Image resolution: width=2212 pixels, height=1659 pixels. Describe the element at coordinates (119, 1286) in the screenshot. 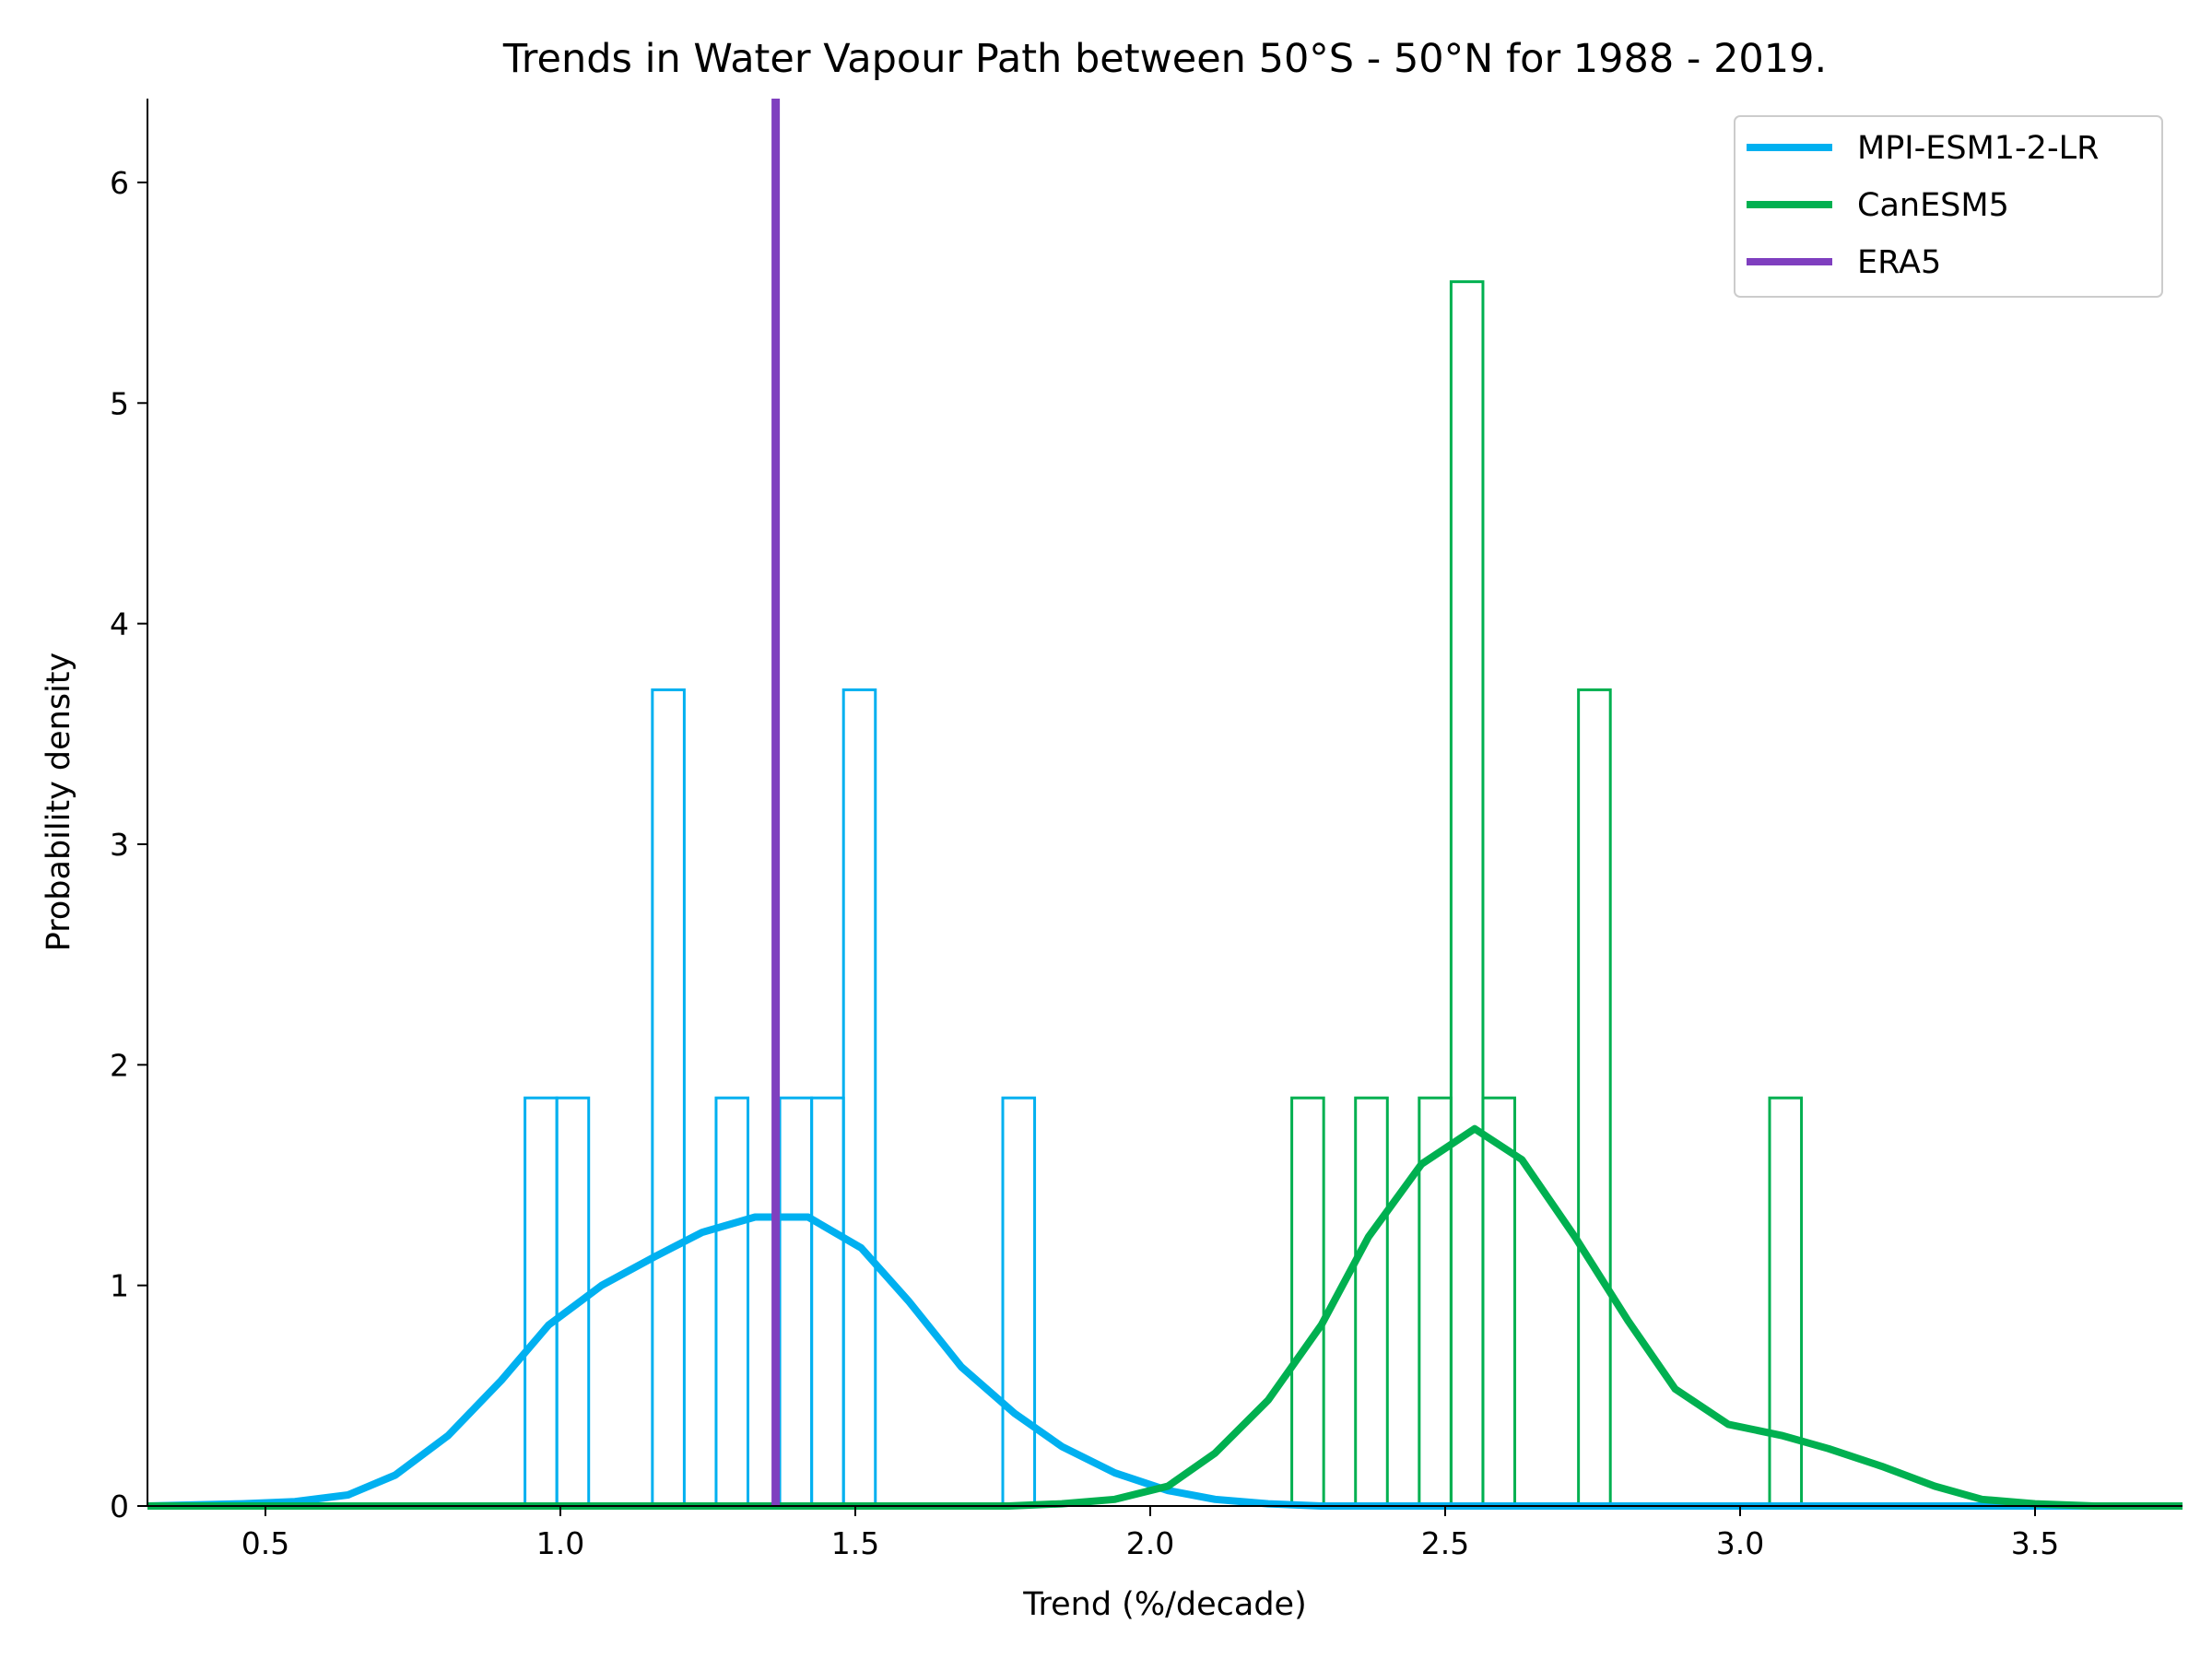

I see `y-tick-label-1: 1` at that location.